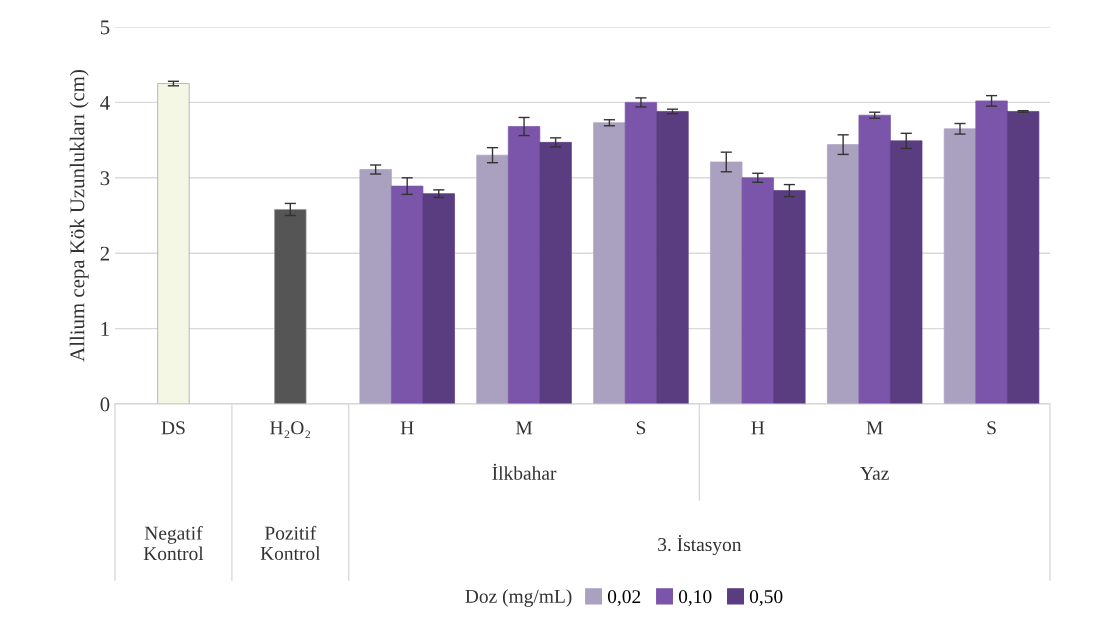 This screenshot has height=640, width=1104. What do you see at coordinates (524, 471) in the screenshot?
I see `text: İlkbahar` at bounding box center [524, 471].